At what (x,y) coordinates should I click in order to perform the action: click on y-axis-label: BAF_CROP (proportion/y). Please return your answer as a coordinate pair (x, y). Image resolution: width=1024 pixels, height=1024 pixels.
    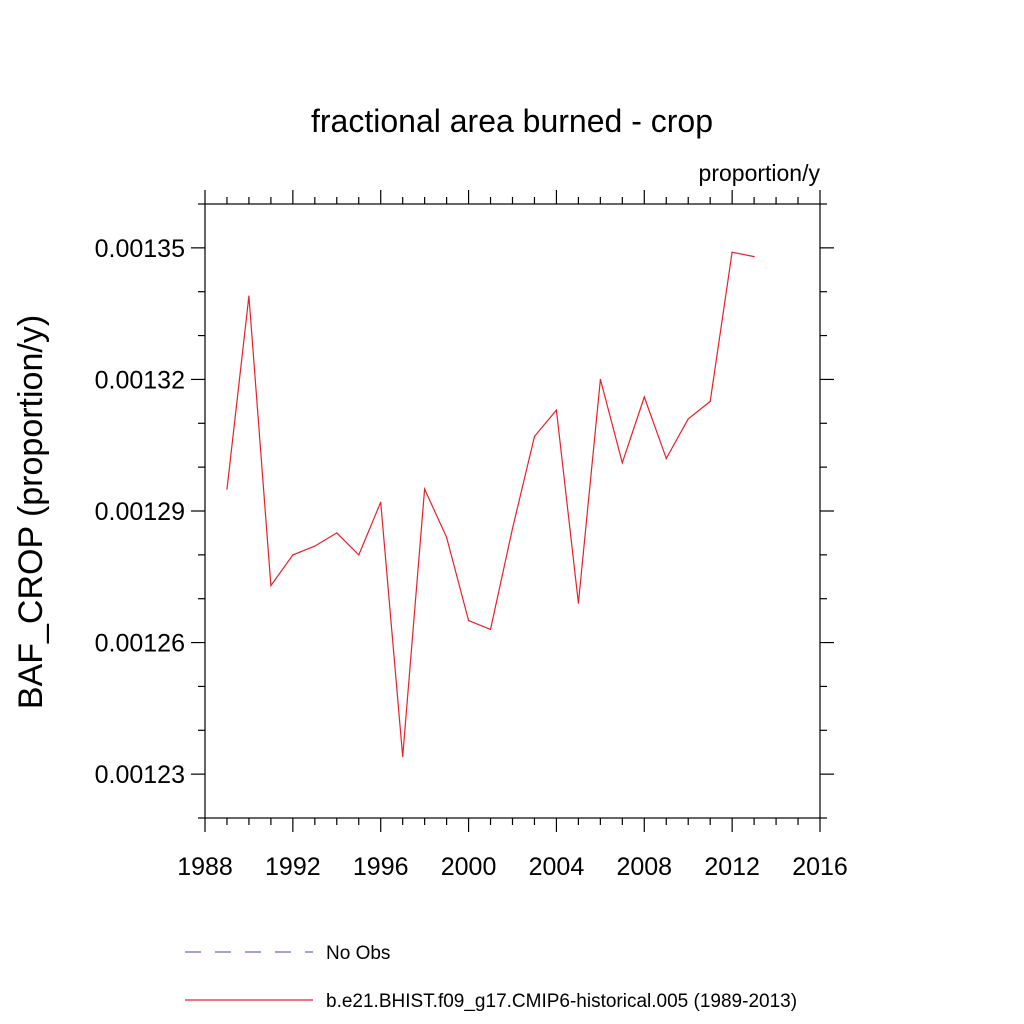
    Looking at the image, I should click on (31, 512).